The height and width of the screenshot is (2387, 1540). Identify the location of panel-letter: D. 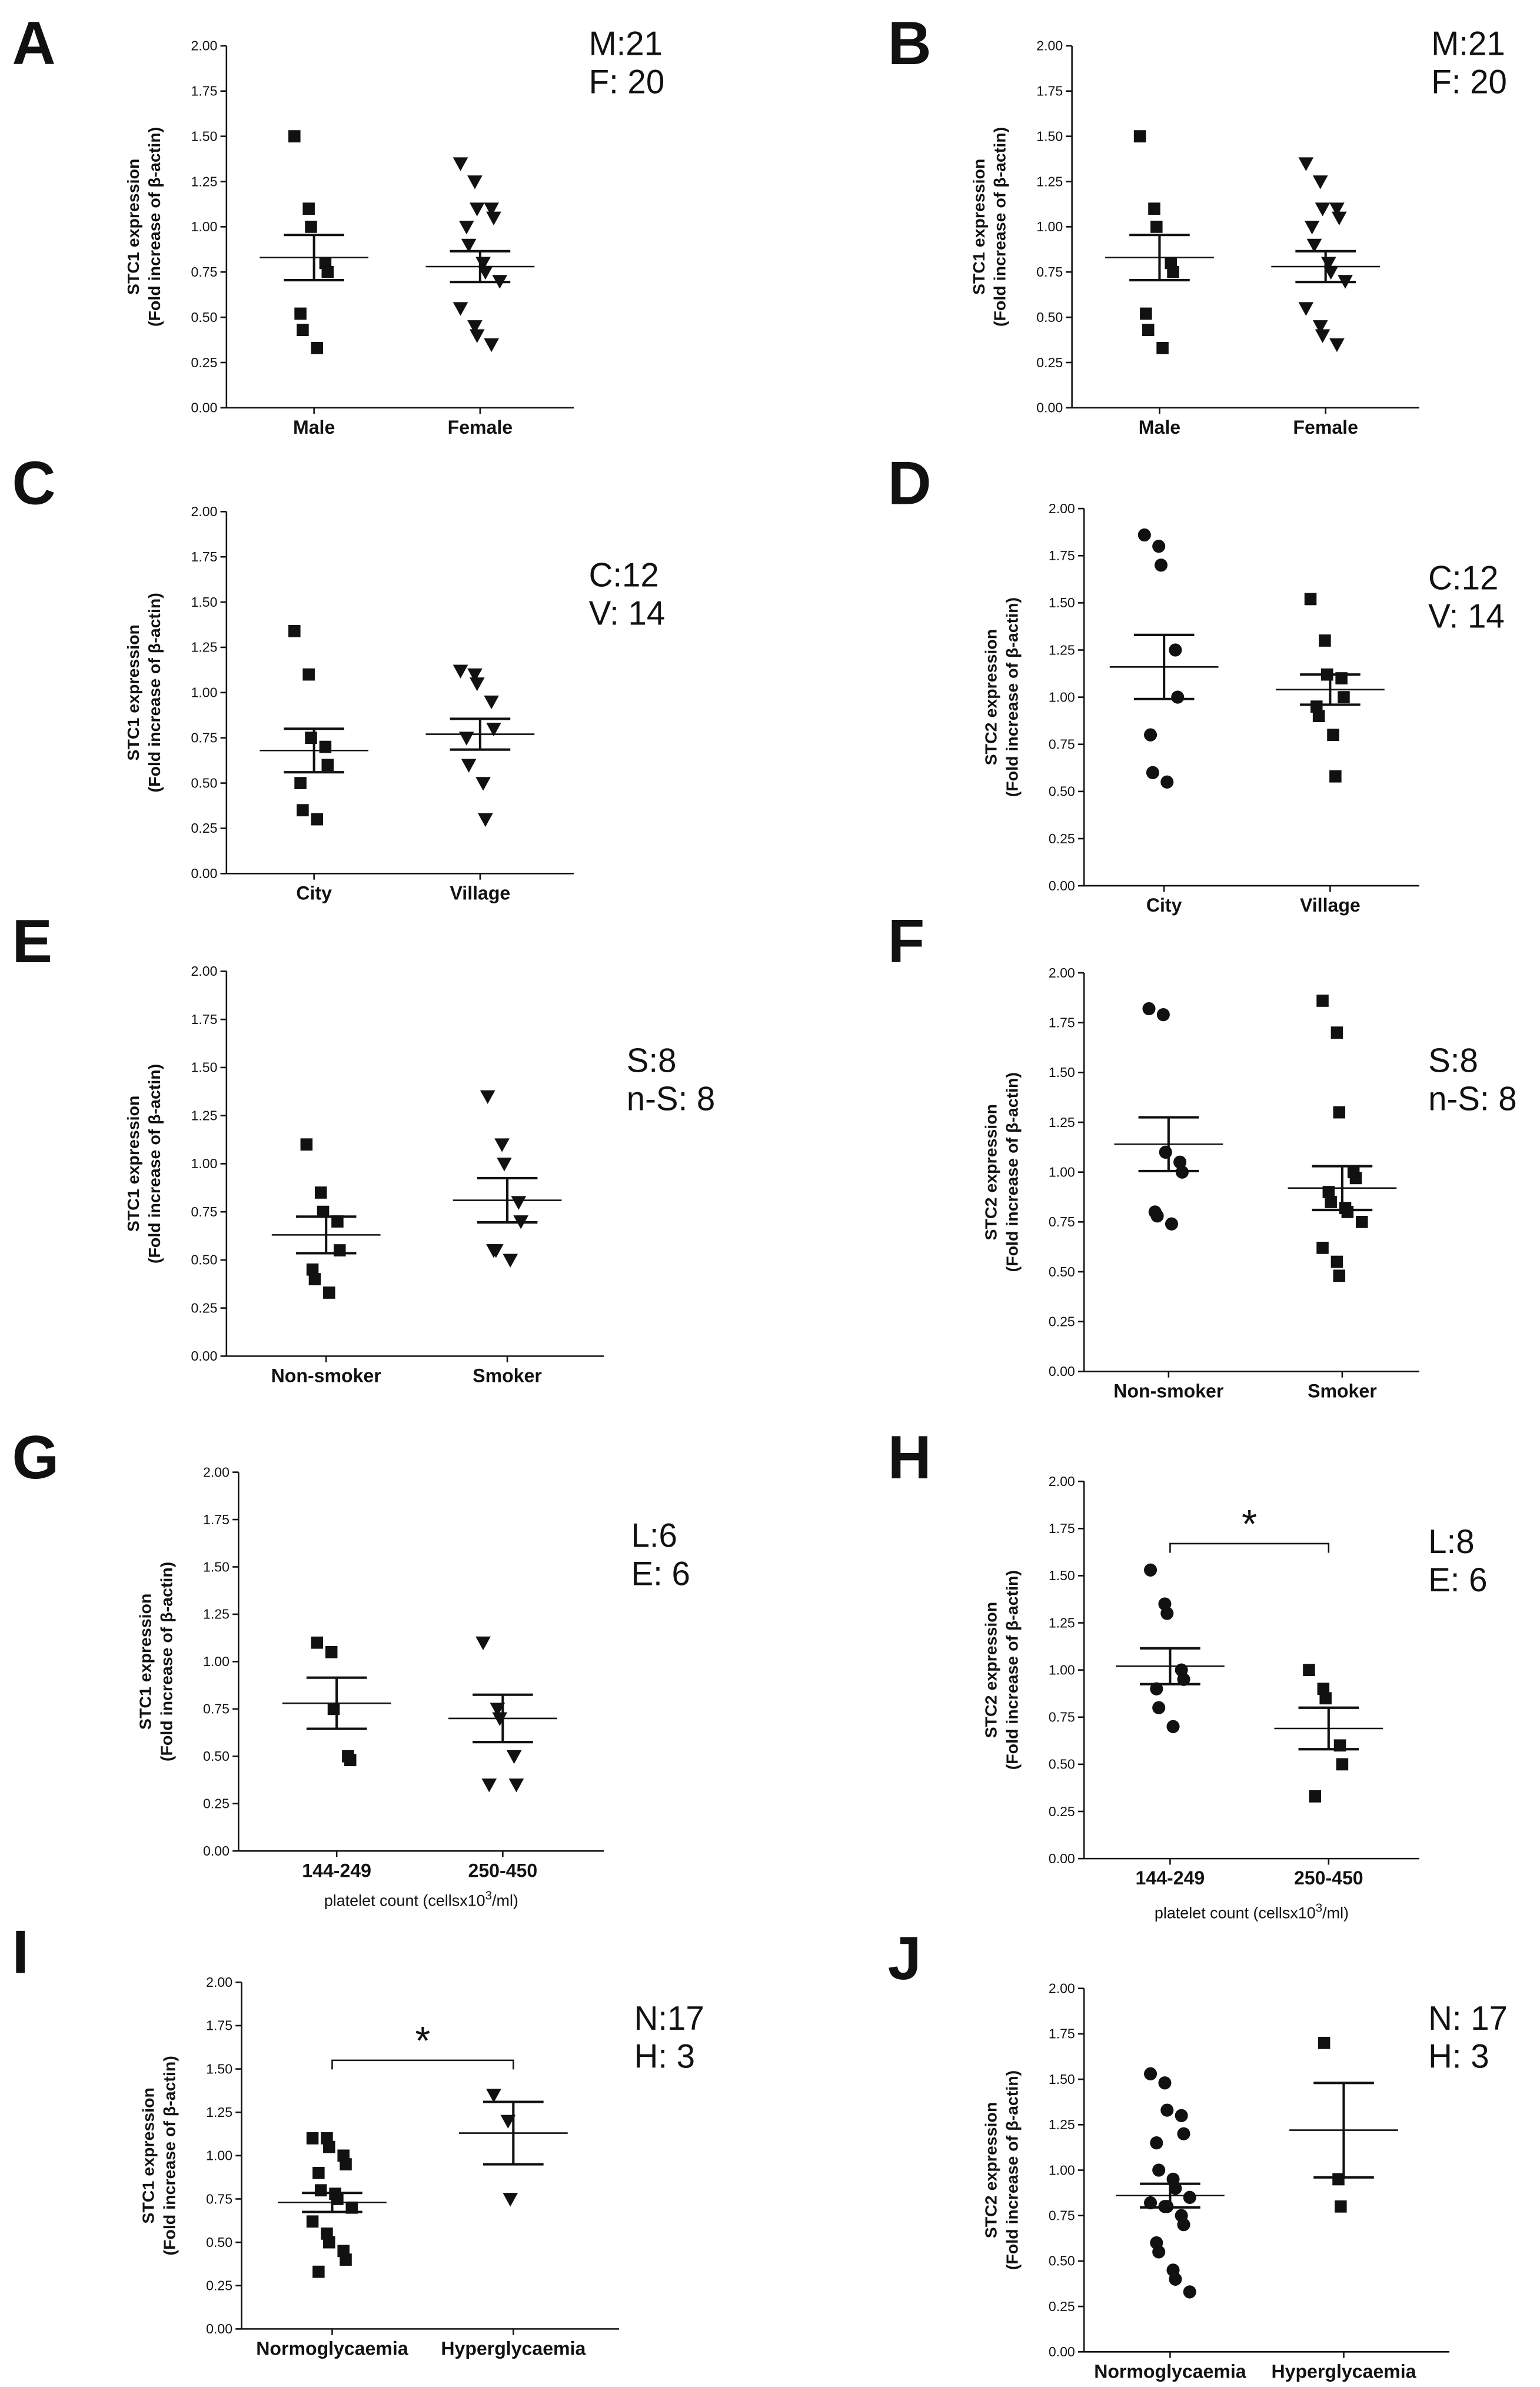
(910, 483).